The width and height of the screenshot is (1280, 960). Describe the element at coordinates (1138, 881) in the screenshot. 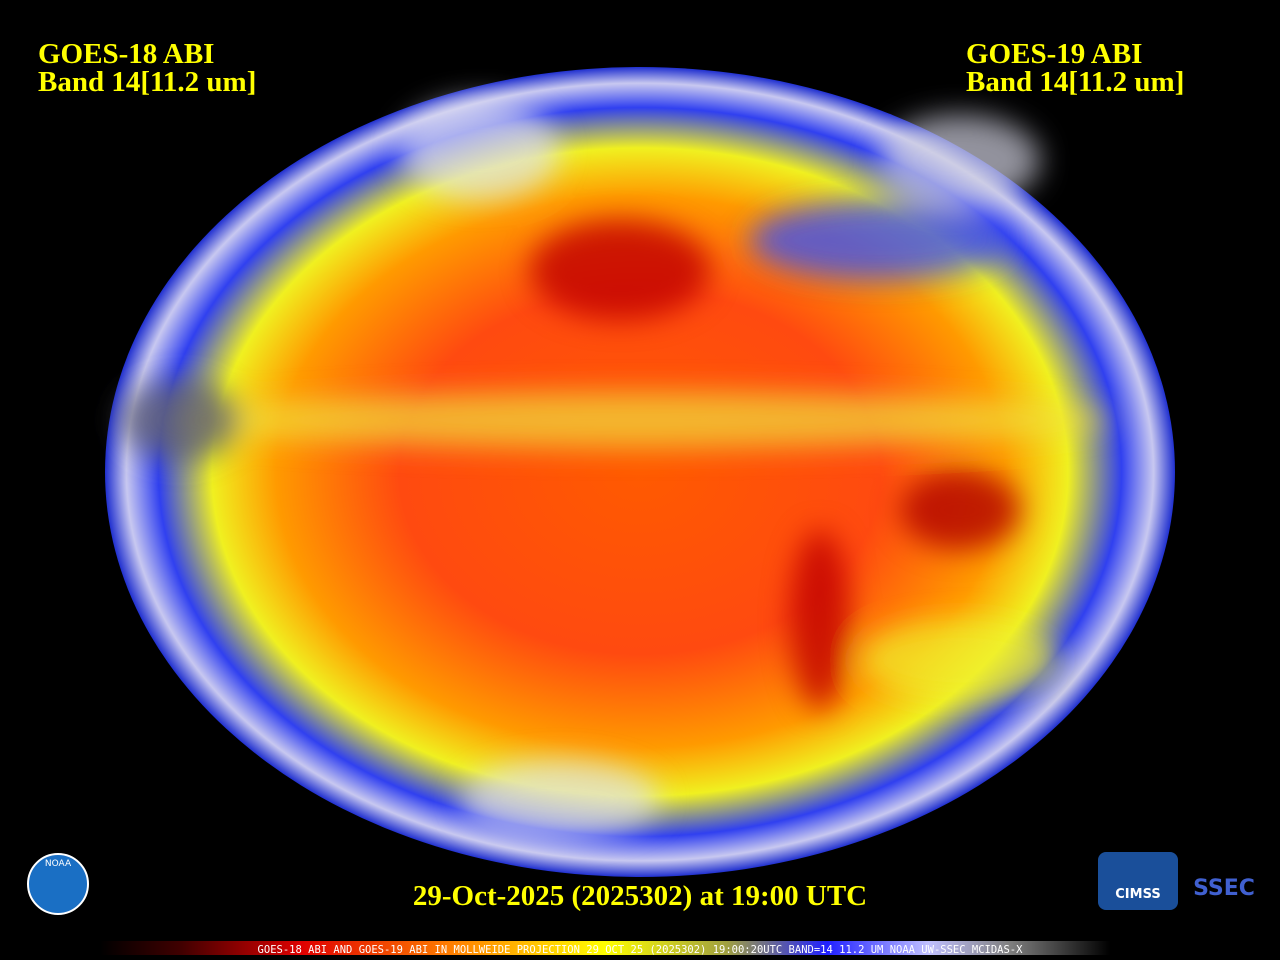

I see `cimss-logo` at that location.